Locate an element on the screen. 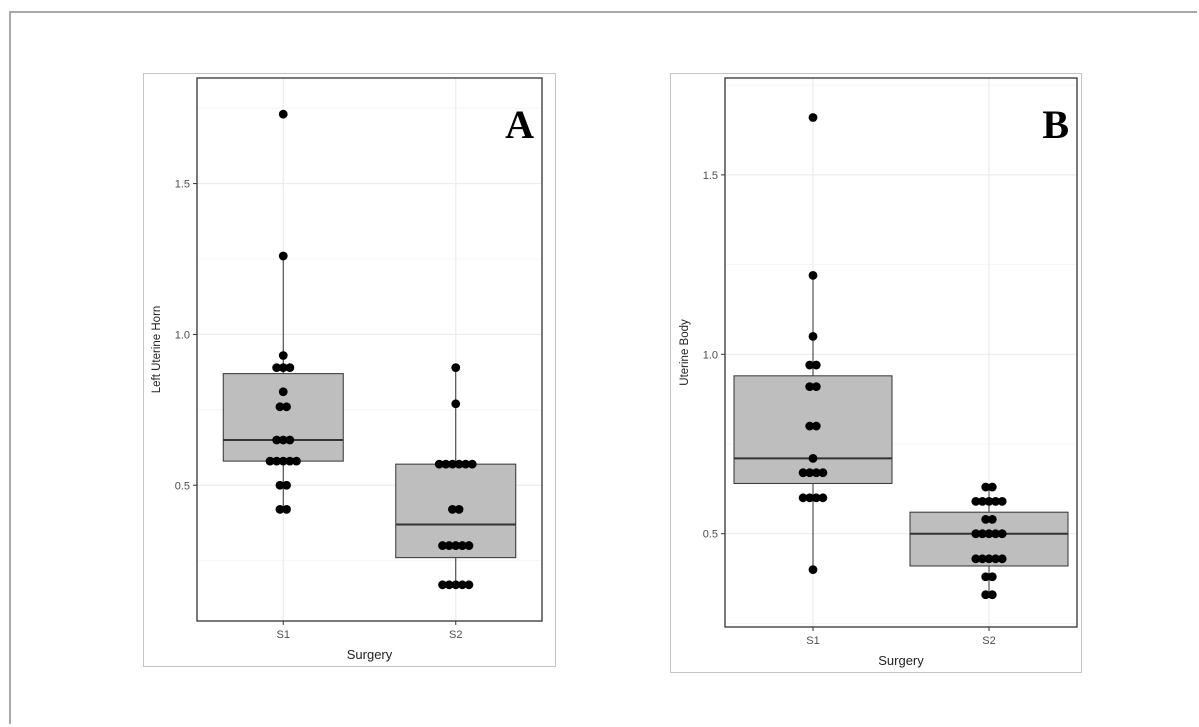 The height and width of the screenshot is (727, 1199). y-axis-title: Uterine Body is located at coordinates (685, 352).